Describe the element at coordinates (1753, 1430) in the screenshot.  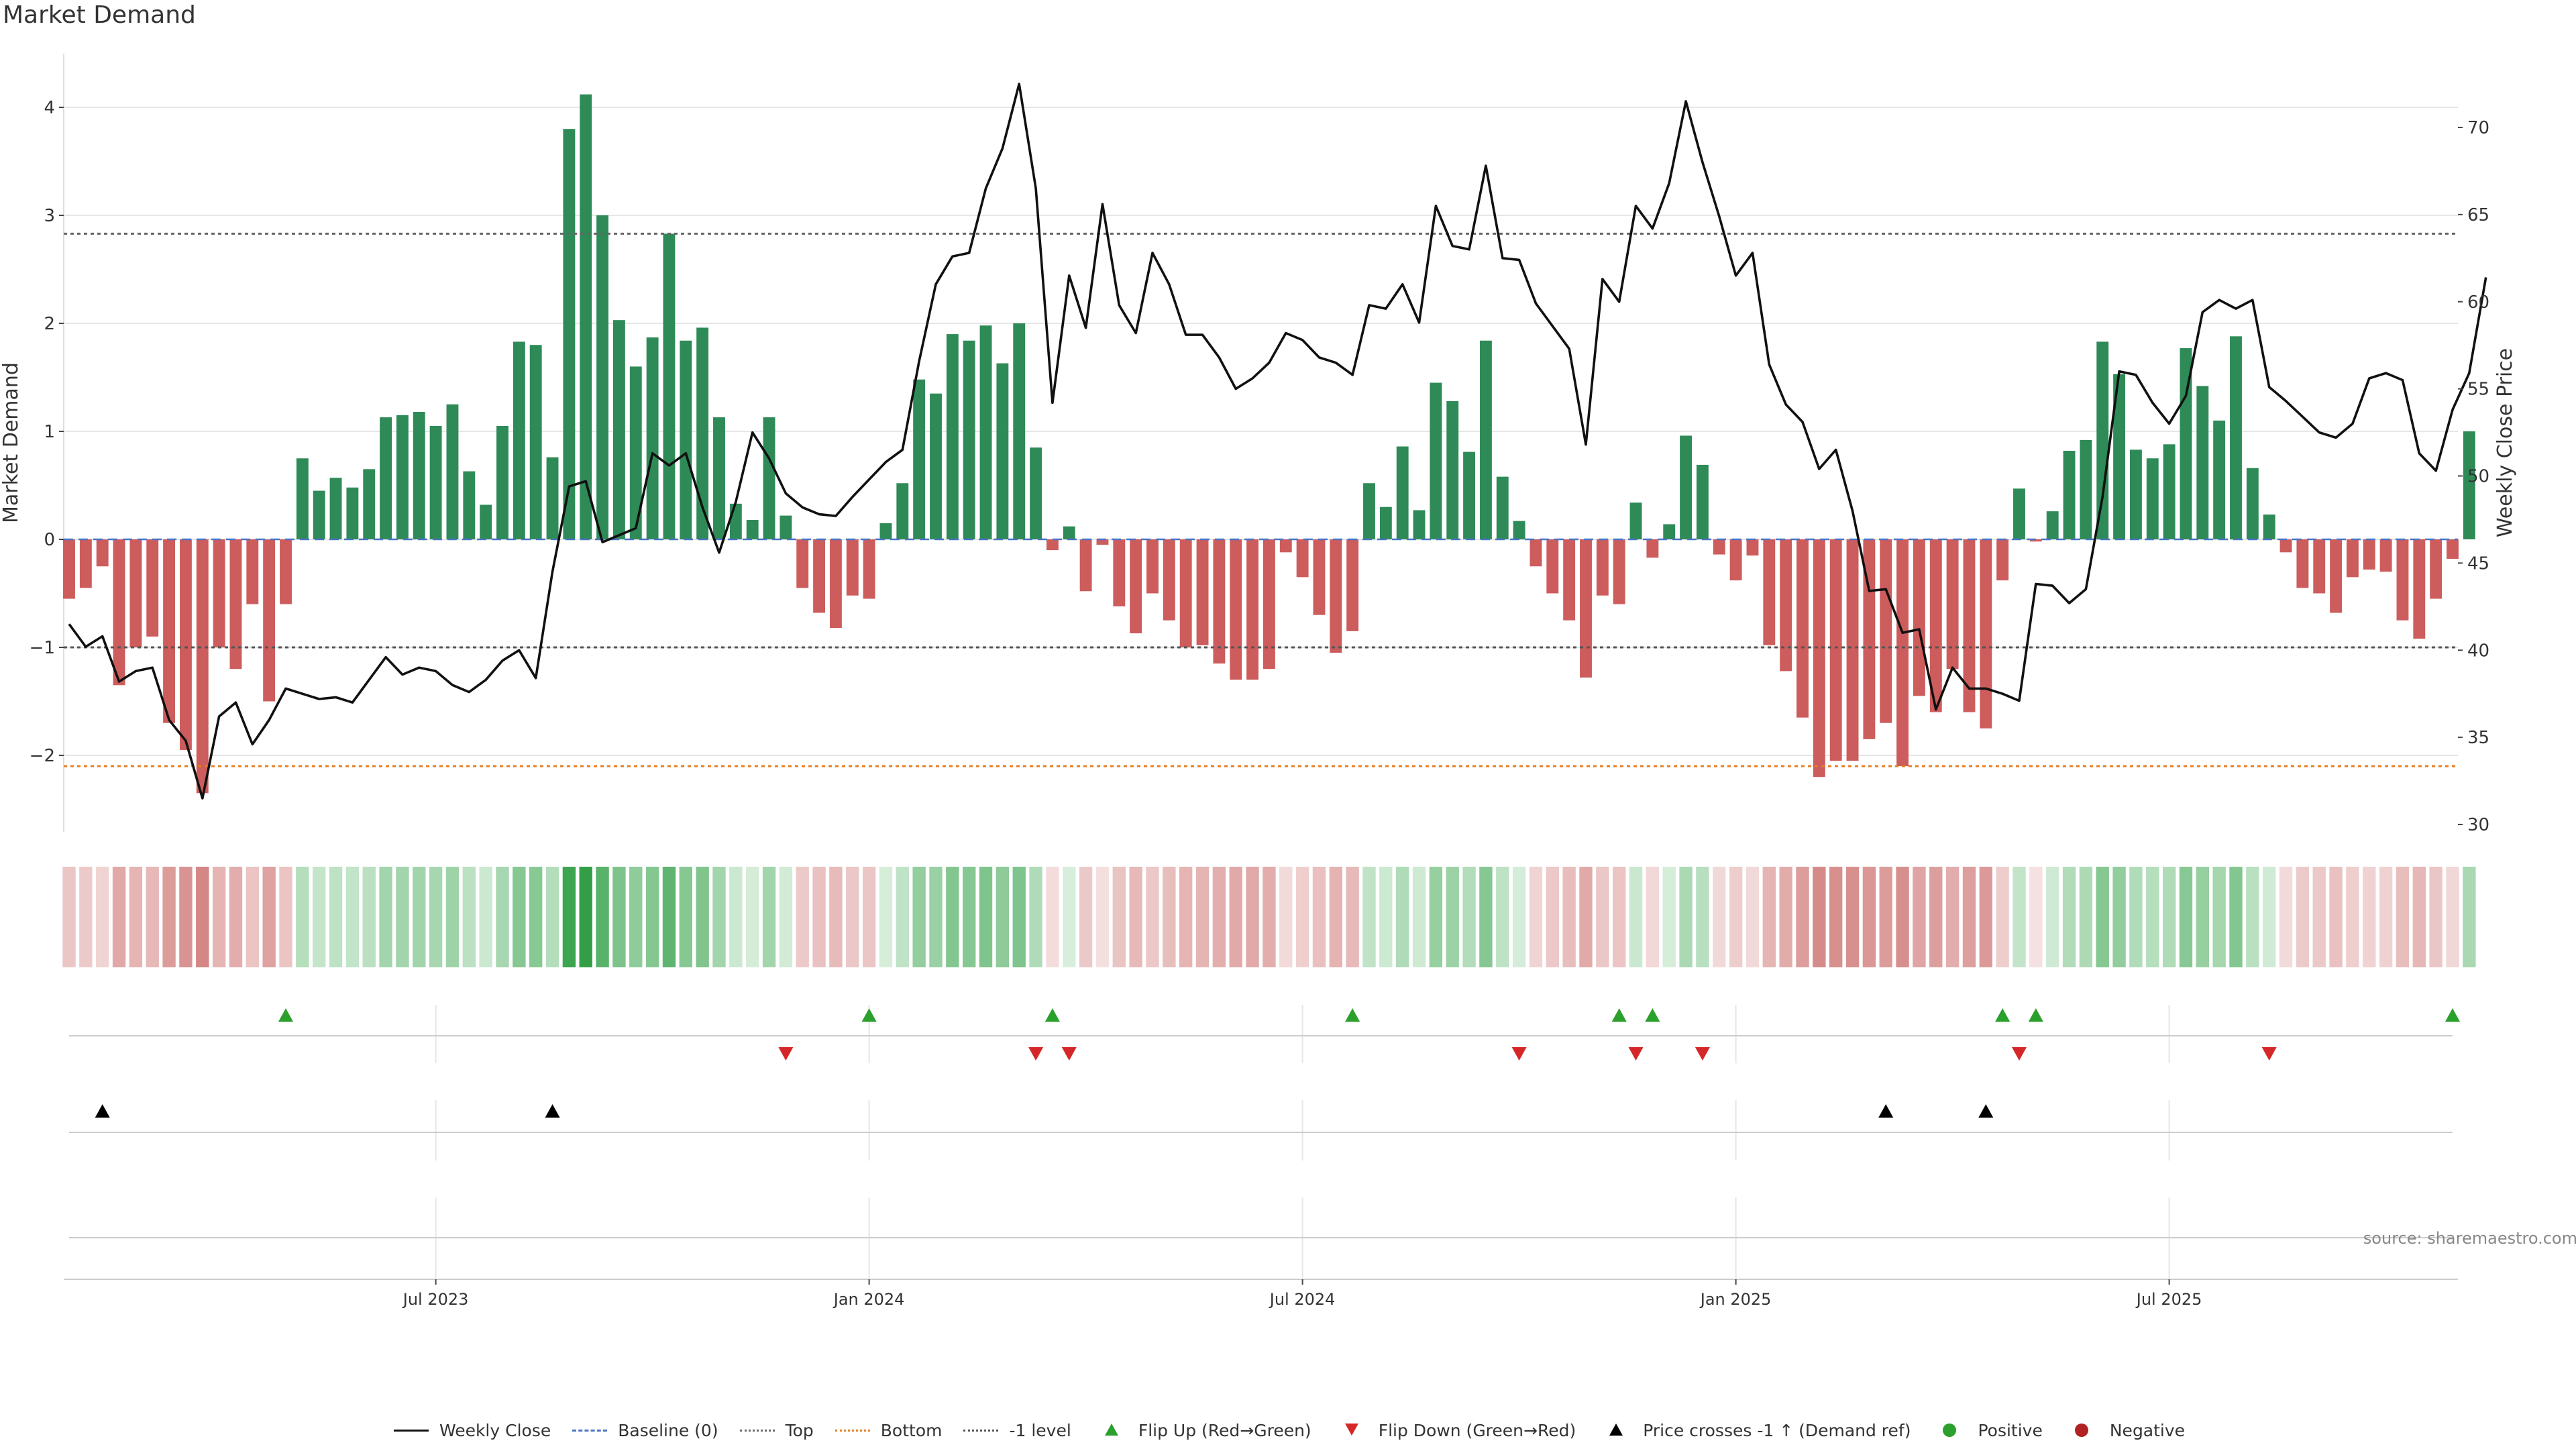
I see `legend-item: Price crosses -1 ↑ (Demand ref)` at that location.